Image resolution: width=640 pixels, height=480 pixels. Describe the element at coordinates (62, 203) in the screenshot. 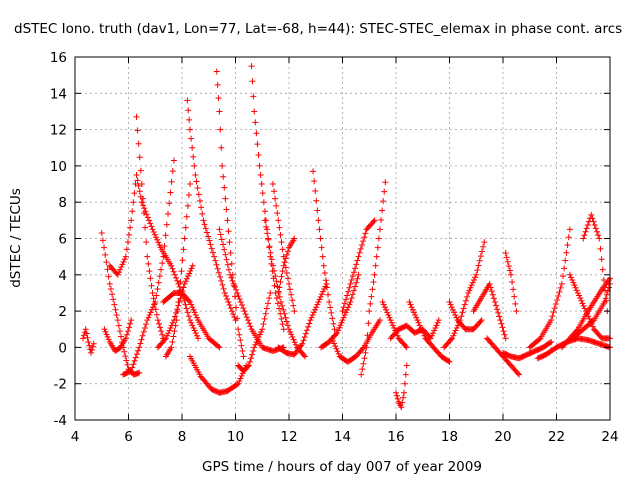

I see `y-tick-label: 8` at that location.